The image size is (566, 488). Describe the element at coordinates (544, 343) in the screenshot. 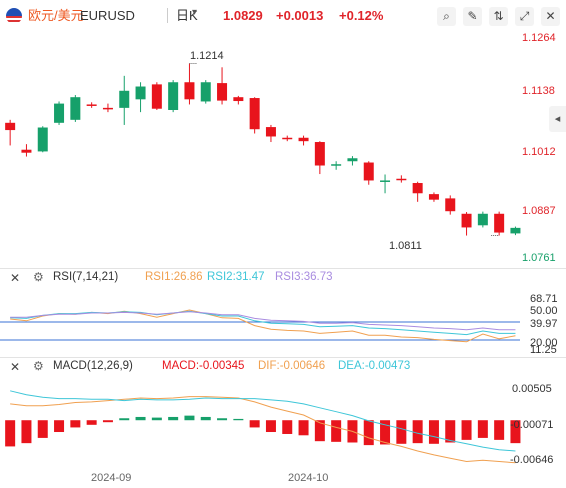

I see `rsi-axis-tick: 20.00` at that location.